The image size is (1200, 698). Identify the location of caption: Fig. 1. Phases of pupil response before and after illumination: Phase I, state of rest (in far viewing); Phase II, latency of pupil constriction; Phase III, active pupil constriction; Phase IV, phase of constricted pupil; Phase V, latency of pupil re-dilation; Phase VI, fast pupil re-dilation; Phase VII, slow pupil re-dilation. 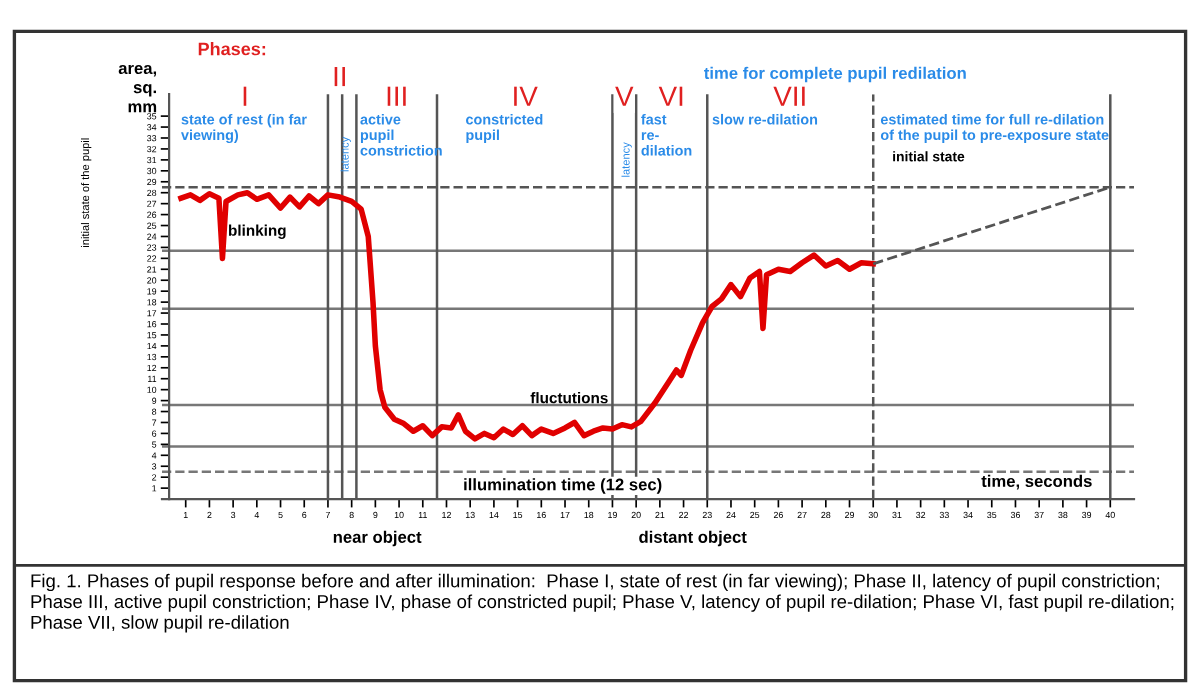
(602, 603).